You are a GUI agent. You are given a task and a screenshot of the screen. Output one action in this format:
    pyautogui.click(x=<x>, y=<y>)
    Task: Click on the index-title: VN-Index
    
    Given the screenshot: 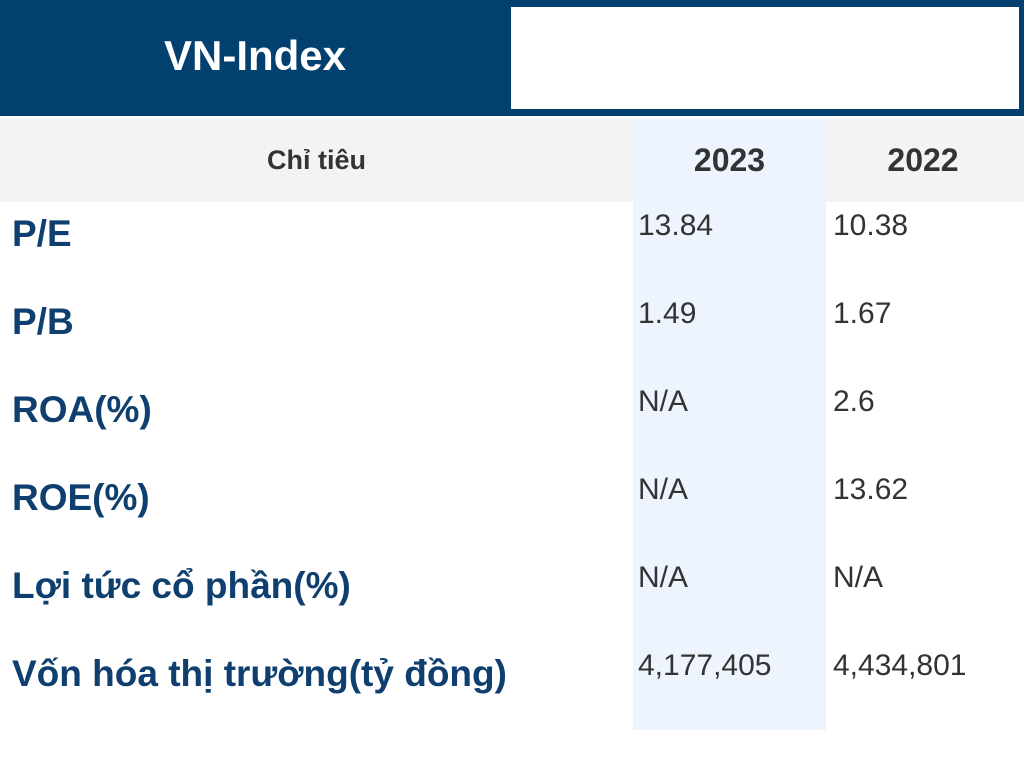 What is the action you would take?
    pyautogui.click(x=255, y=55)
    